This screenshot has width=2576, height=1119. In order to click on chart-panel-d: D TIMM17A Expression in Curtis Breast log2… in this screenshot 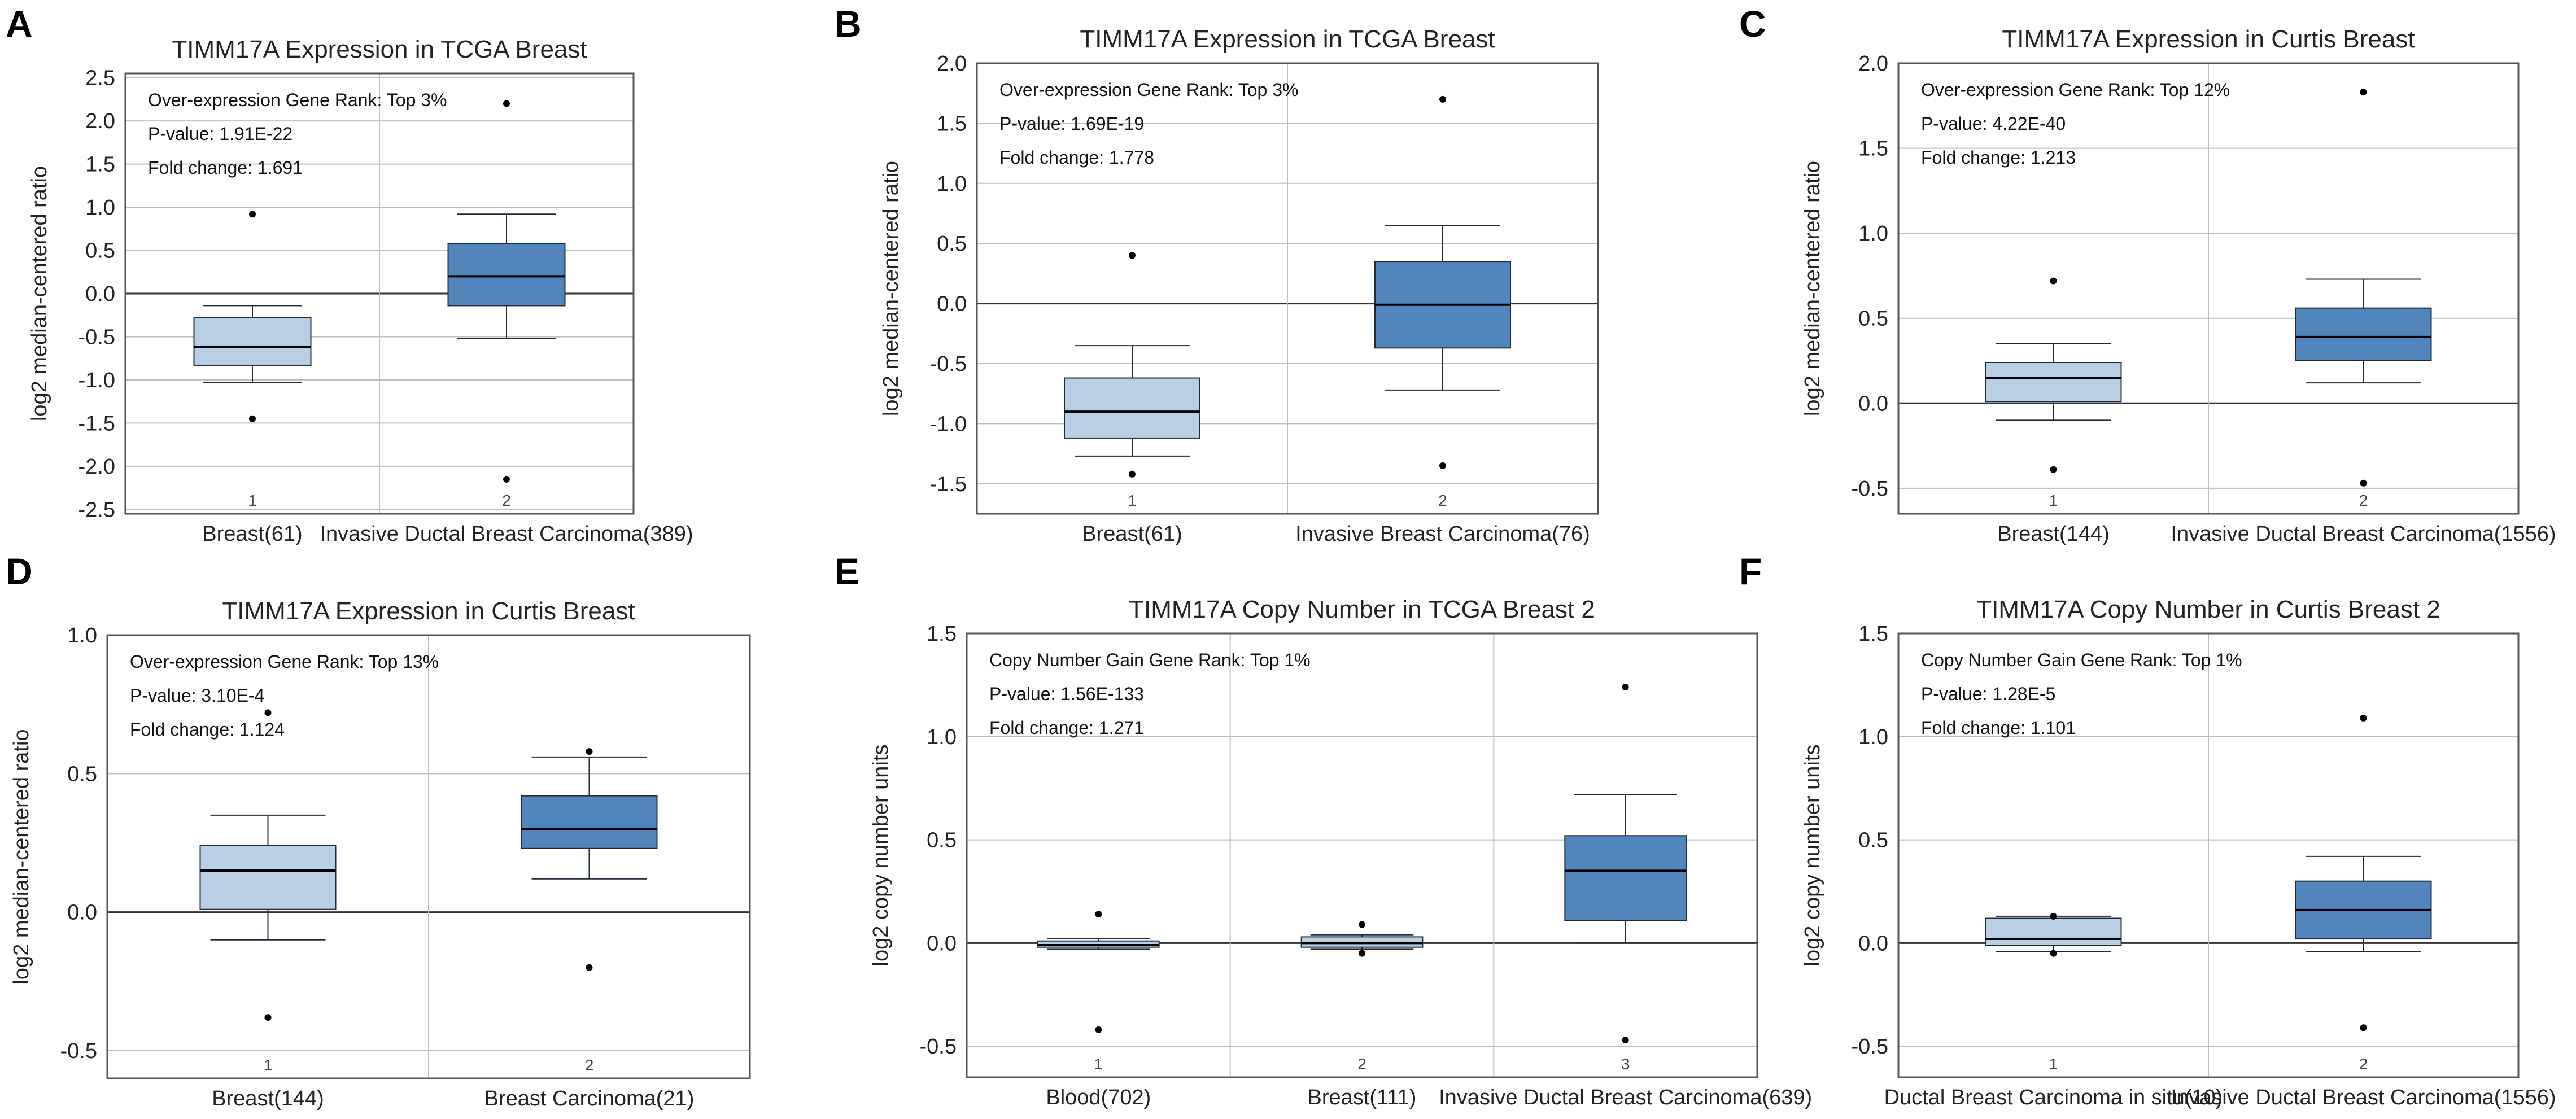, I will do `click(378, 830)`.